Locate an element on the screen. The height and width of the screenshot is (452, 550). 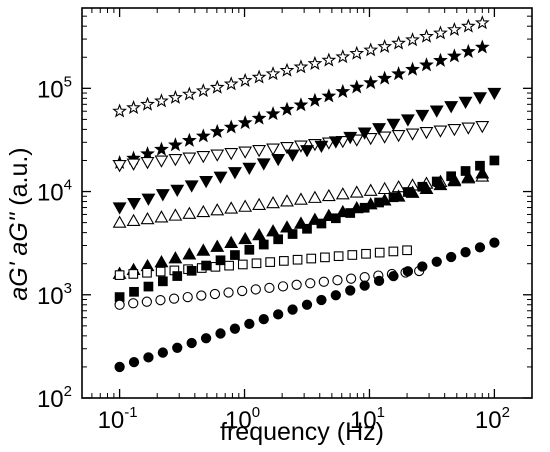
y-tick-exponent: 2 is located at coordinates (68, 391).